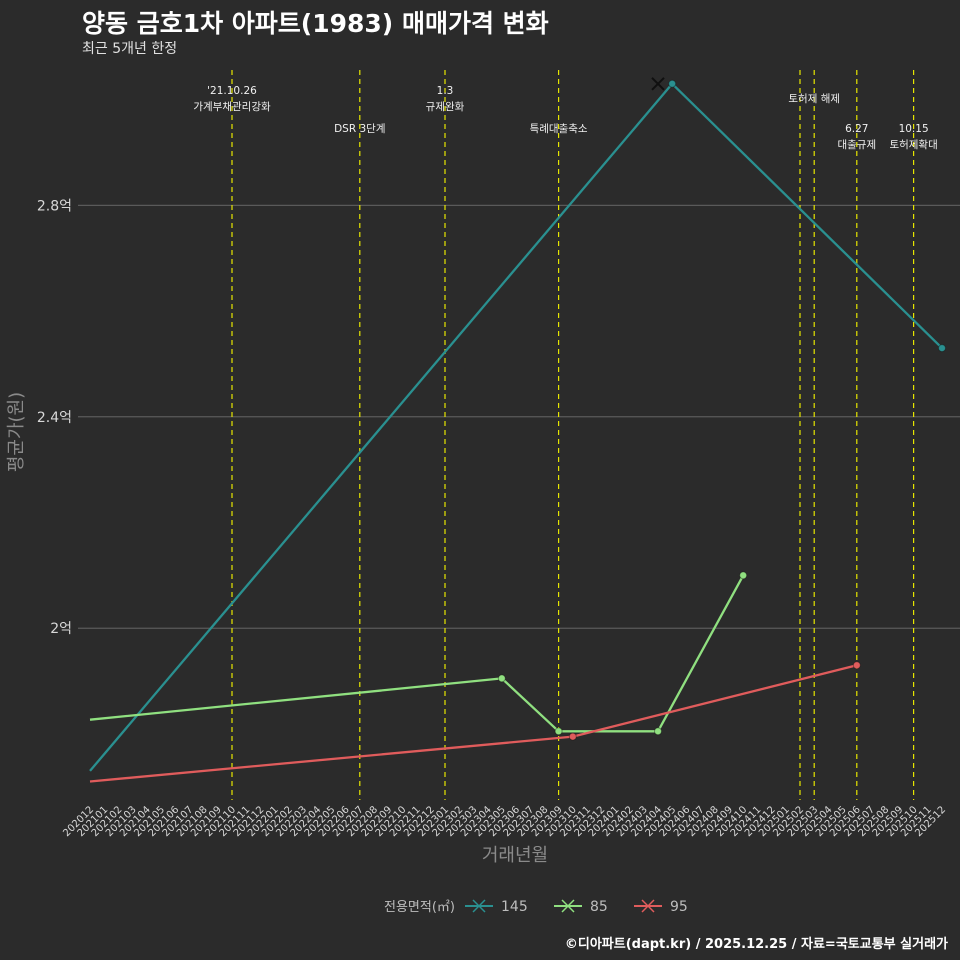 The width and height of the screenshot is (960, 960). I want to click on event-label: 6.27, so click(856, 129).